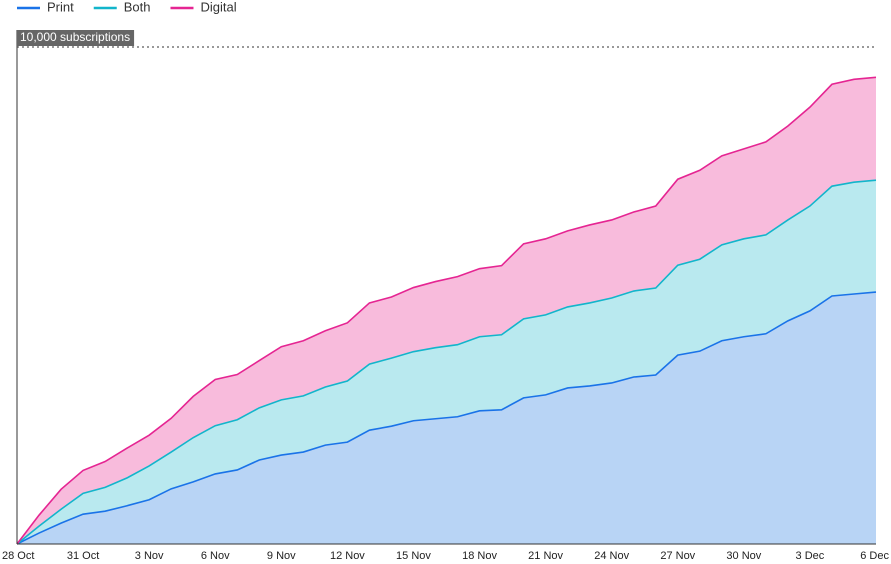  I want to click on x-tick-label: 24 Nov, so click(611, 556).